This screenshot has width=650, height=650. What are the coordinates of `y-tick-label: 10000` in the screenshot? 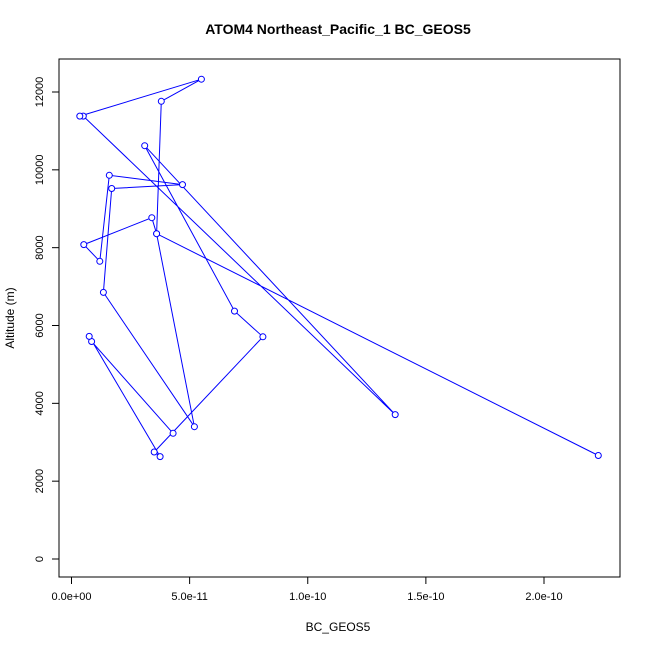 It's located at (40, 170).